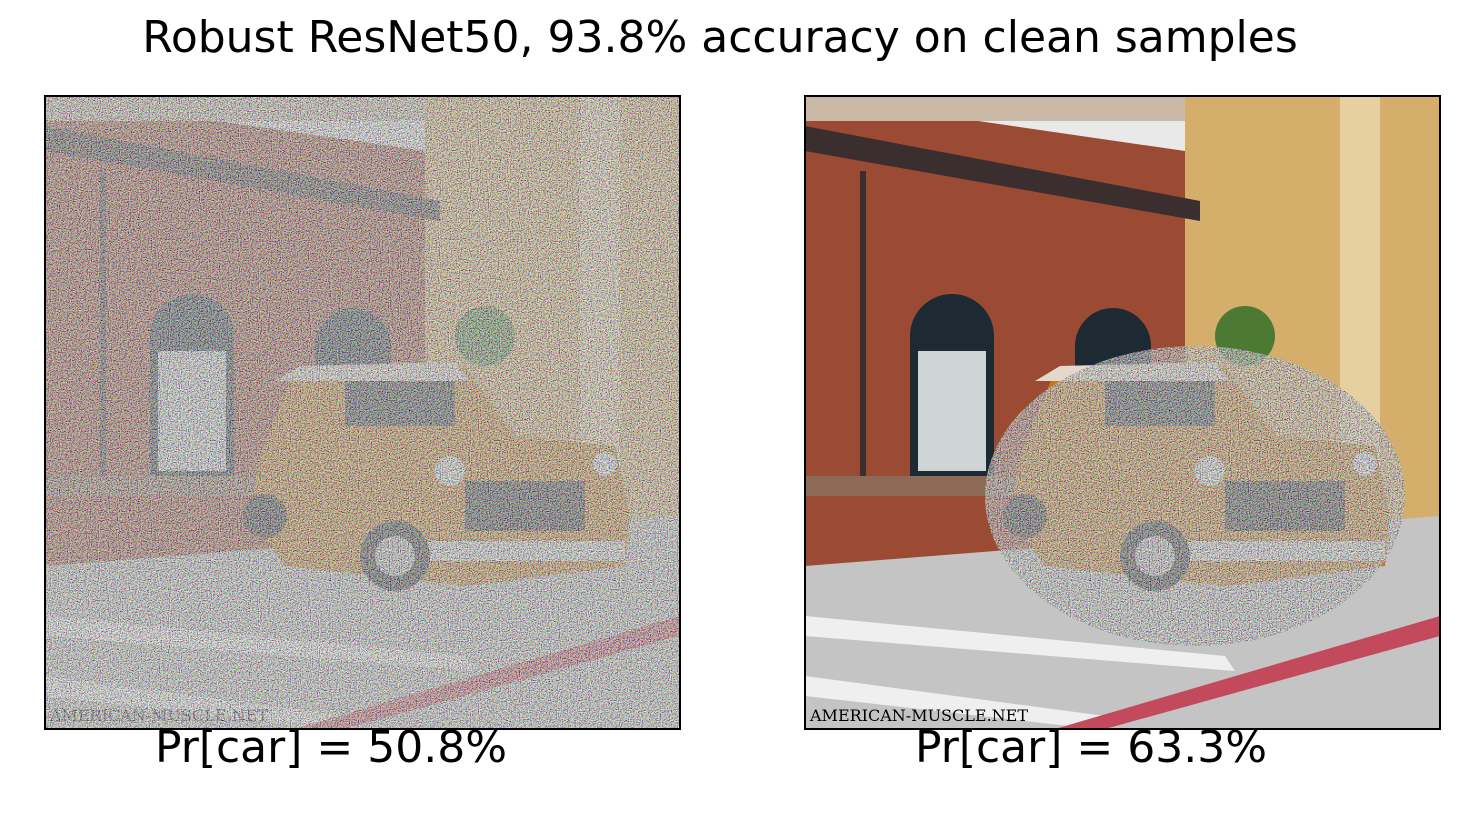 The width and height of the screenshot is (1469, 820). Describe the element at coordinates (331, 747) in the screenshot. I see `caption: Pr[car] = 50.8%` at that location.